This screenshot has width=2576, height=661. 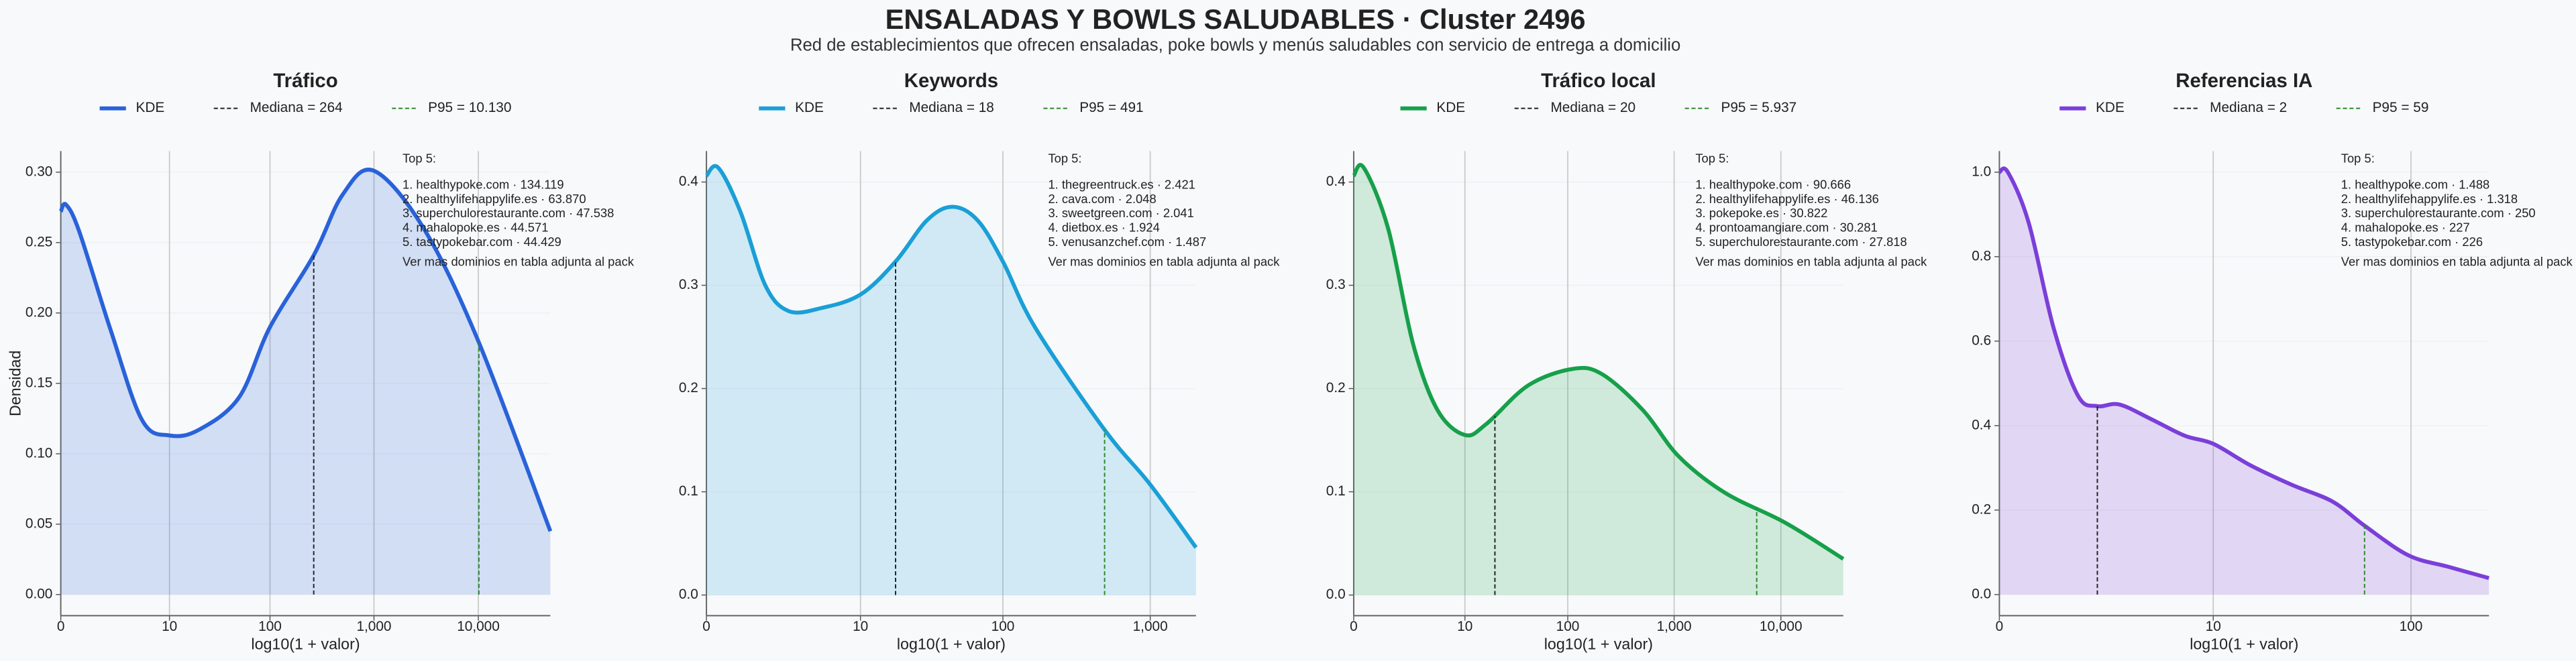 I want to click on legend-label: P95 = 5.937, so click(x=1758, y=107).